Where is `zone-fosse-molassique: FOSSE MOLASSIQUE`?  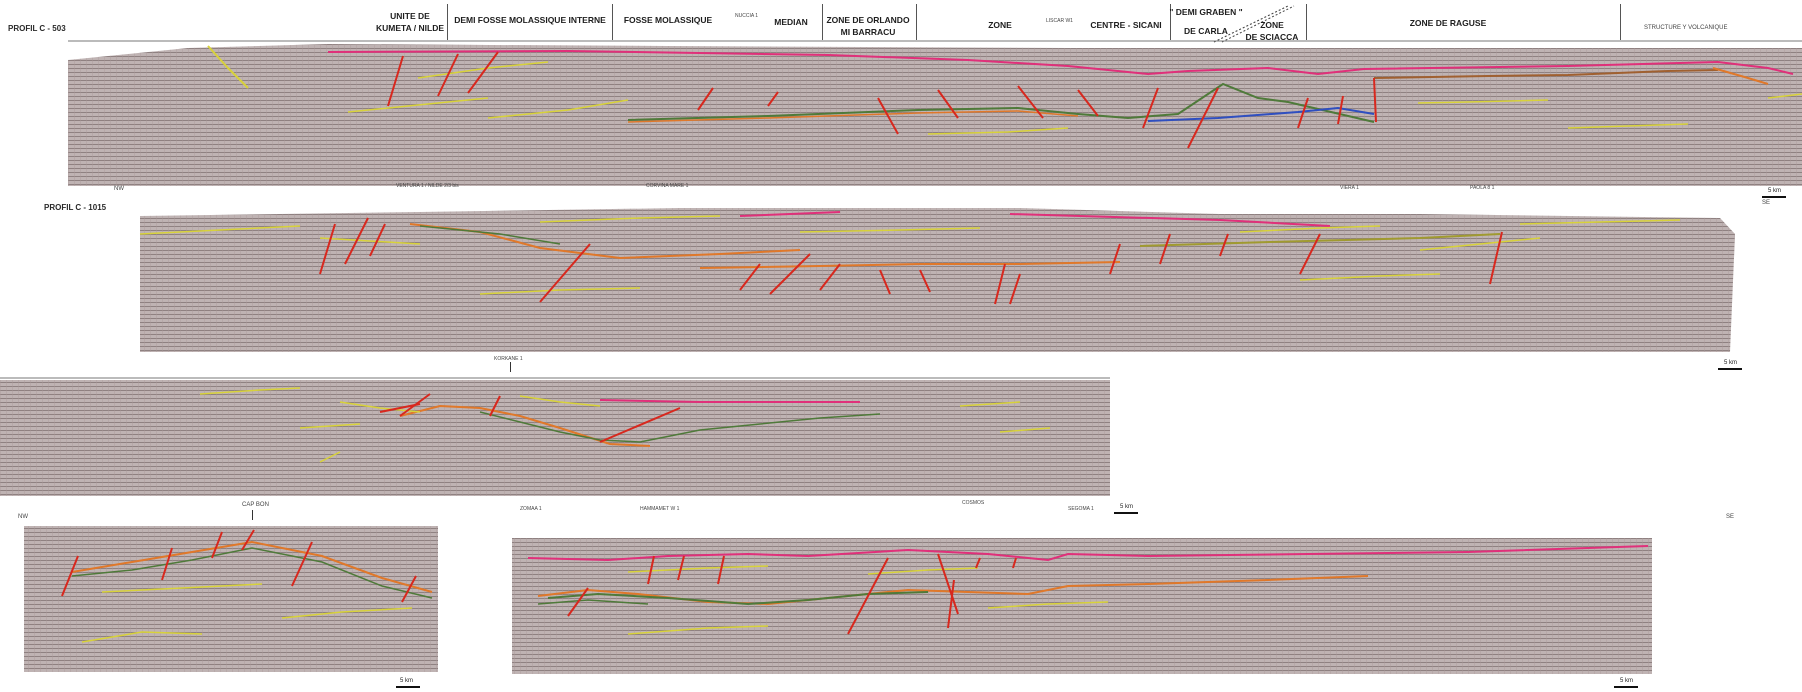 zone-fosse-molassique: FOSSE MOLASSIQUE is located at coordinates (668, 20).